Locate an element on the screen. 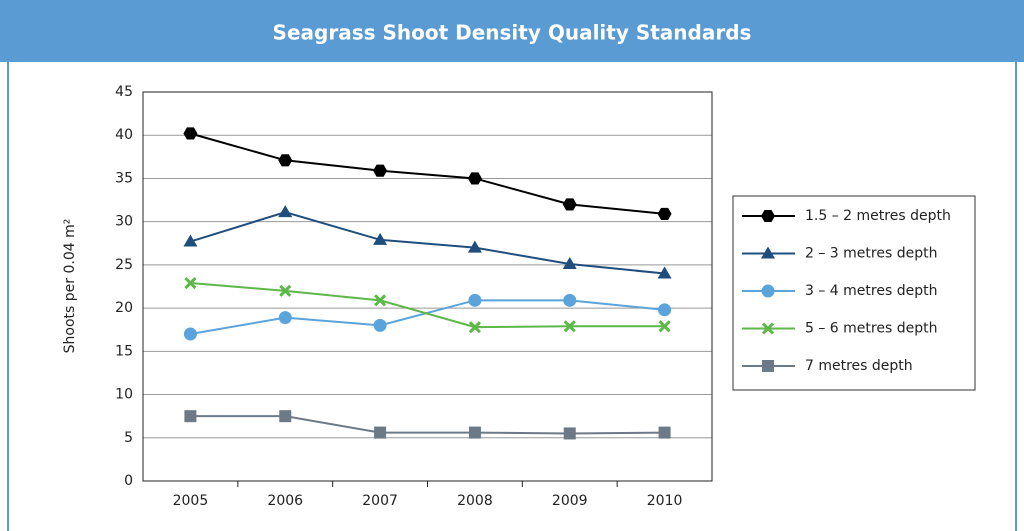  title-bar is located at coordinates (512, 31).